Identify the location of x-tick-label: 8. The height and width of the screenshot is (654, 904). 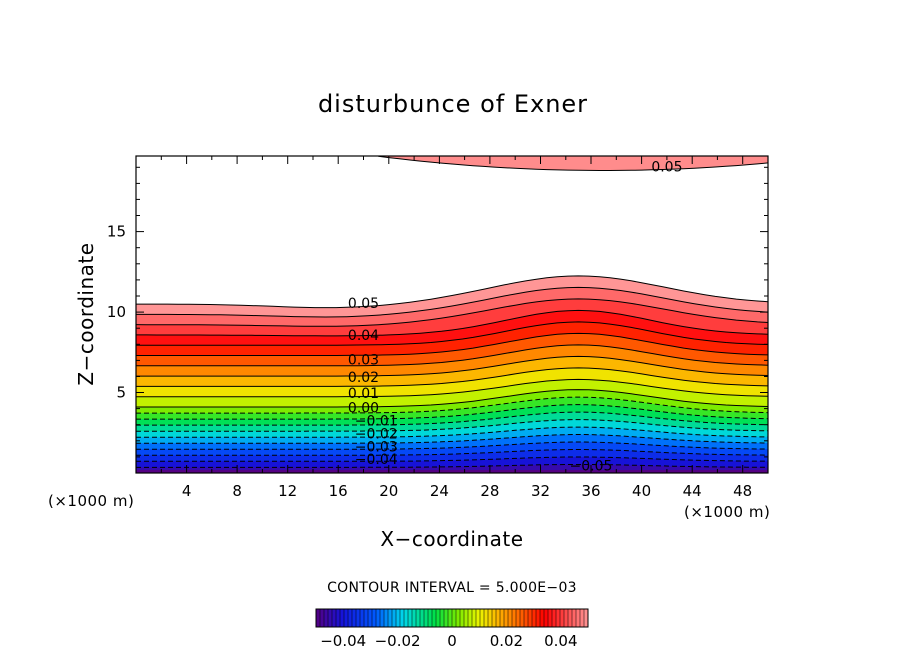
(237, 491).